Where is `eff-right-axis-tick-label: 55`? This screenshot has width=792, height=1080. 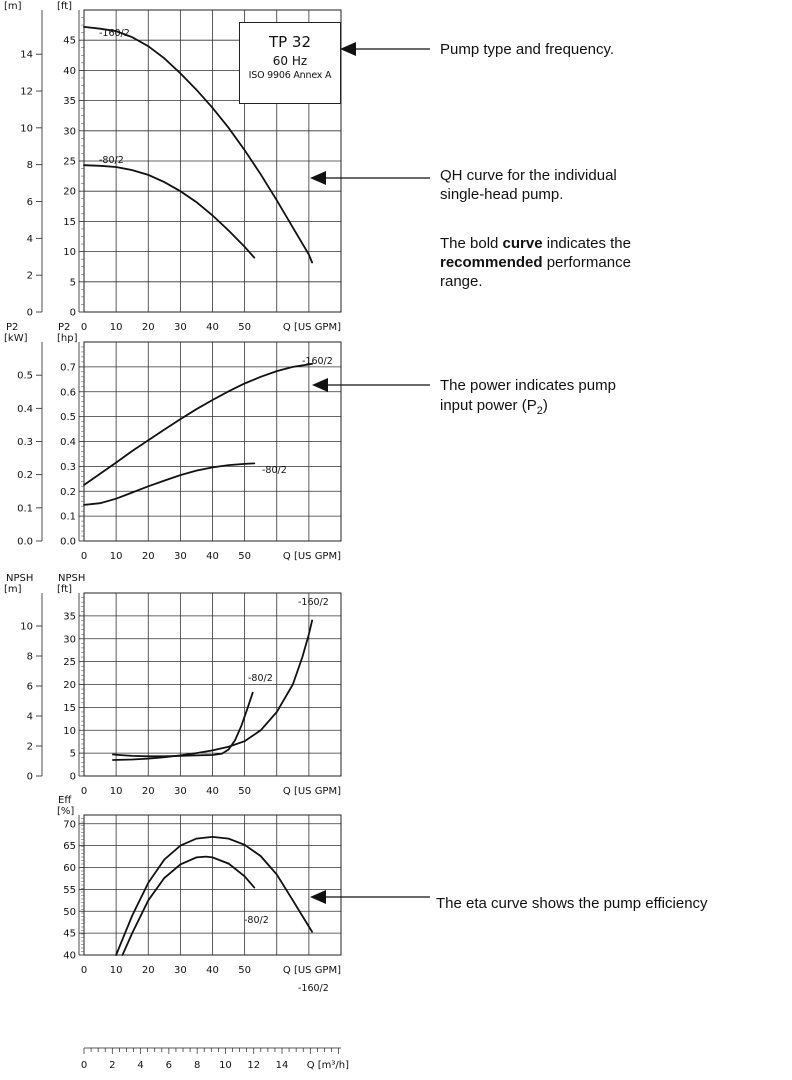 eff-right-axis-tick-label: 55 is located at coordinates (69, 890).